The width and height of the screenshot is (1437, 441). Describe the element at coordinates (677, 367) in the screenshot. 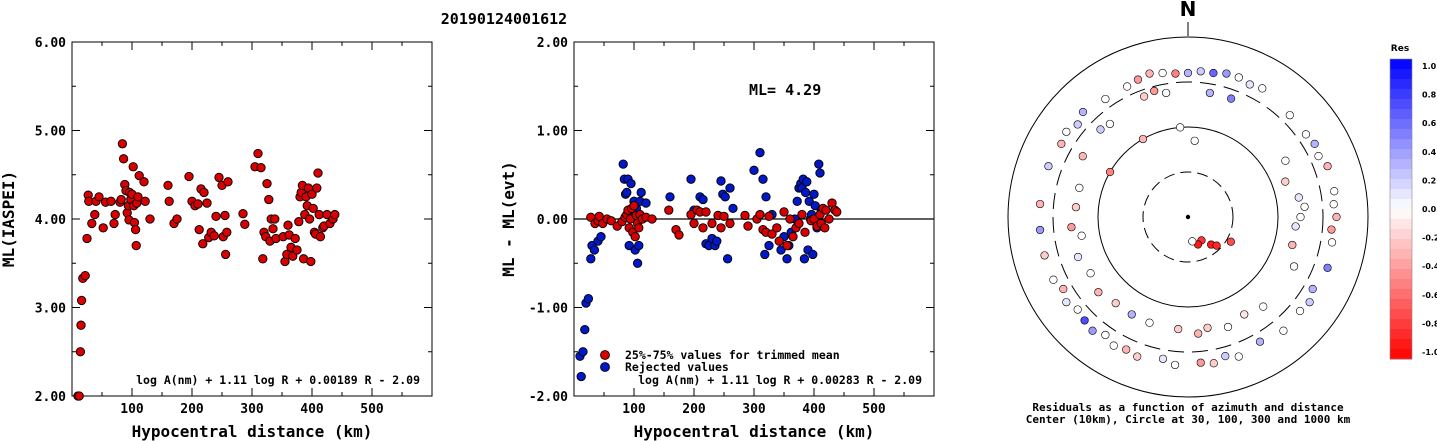

I see `legend-label-rejected: Rejected values` at that location.